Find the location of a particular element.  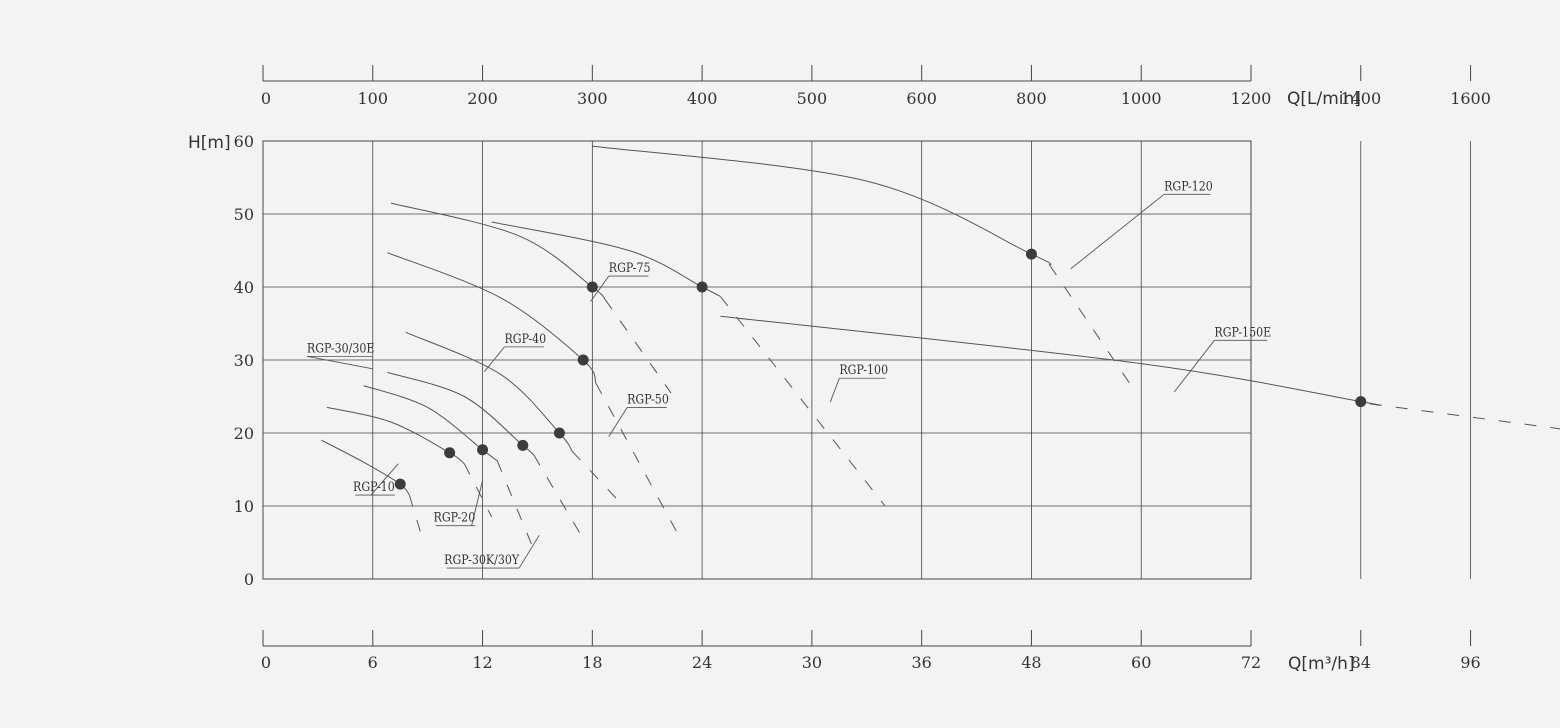

y-tick-label: 40 is located at coordinates (244, 287).